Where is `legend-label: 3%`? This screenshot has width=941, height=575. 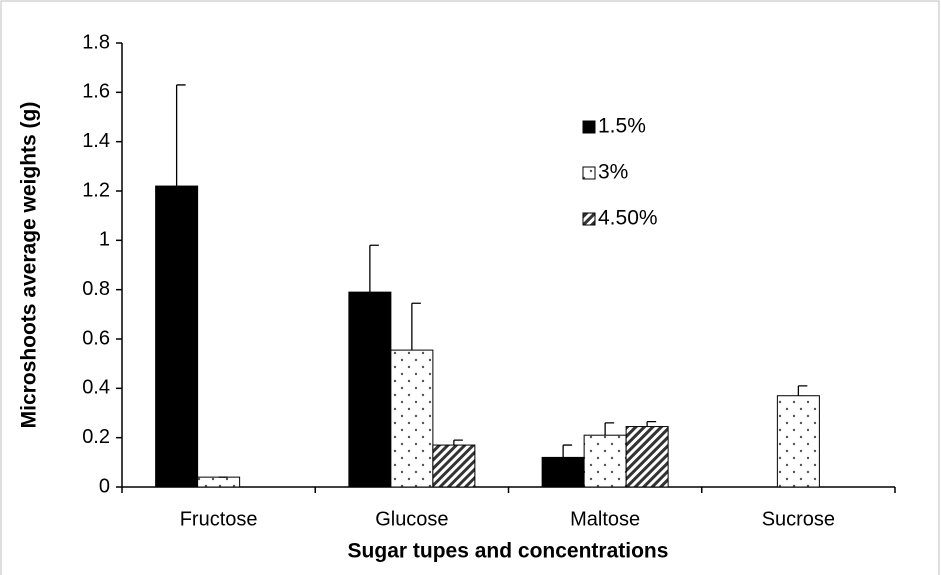
legend-label: 3% is located at coordinates (613, 172).